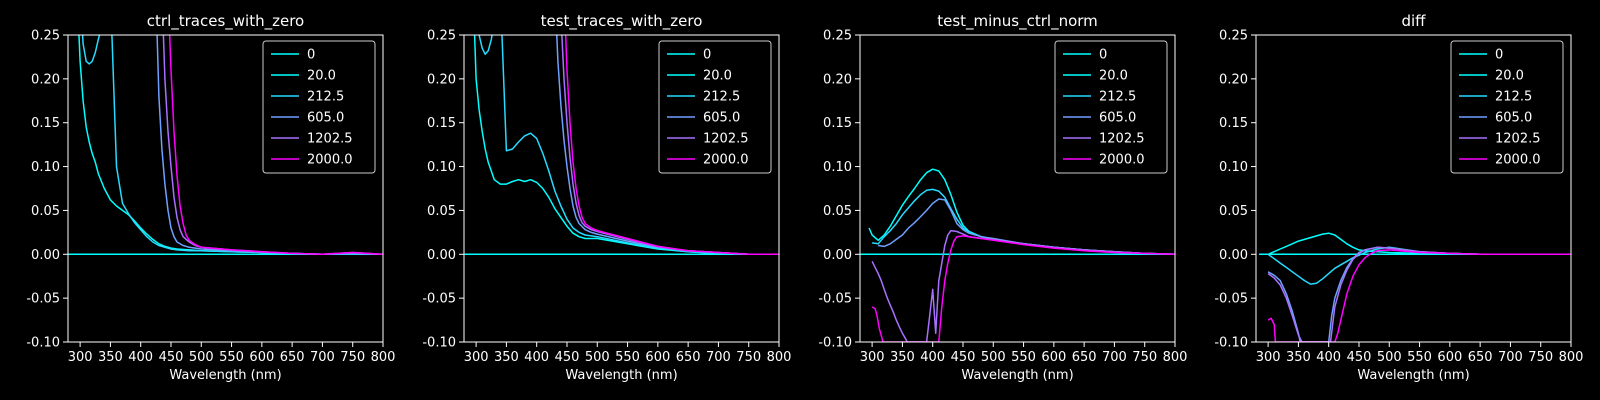 The image size is (1600, 400). I want to click on chart-title: diff, so click(1413, 21).